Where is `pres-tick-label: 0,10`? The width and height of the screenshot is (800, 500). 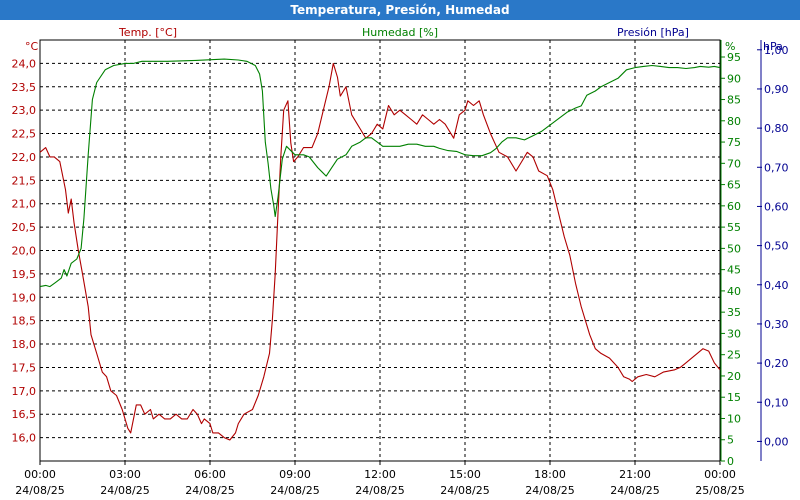 pres-tick-label: 0,10 is located at coordinates (776, 402).